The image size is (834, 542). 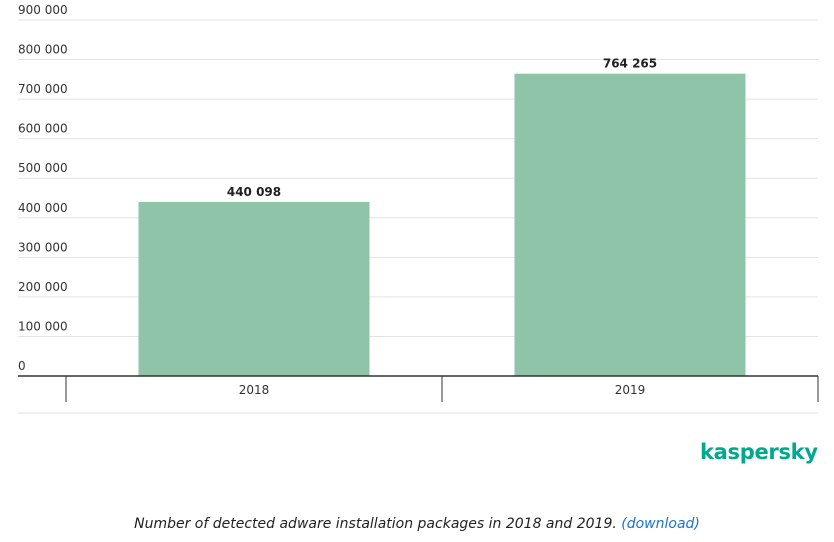 What do you see at coordinates (43, 168) in the screenshot?
I see `y-tick-label: 500 000` at bounding box center [43, 168].